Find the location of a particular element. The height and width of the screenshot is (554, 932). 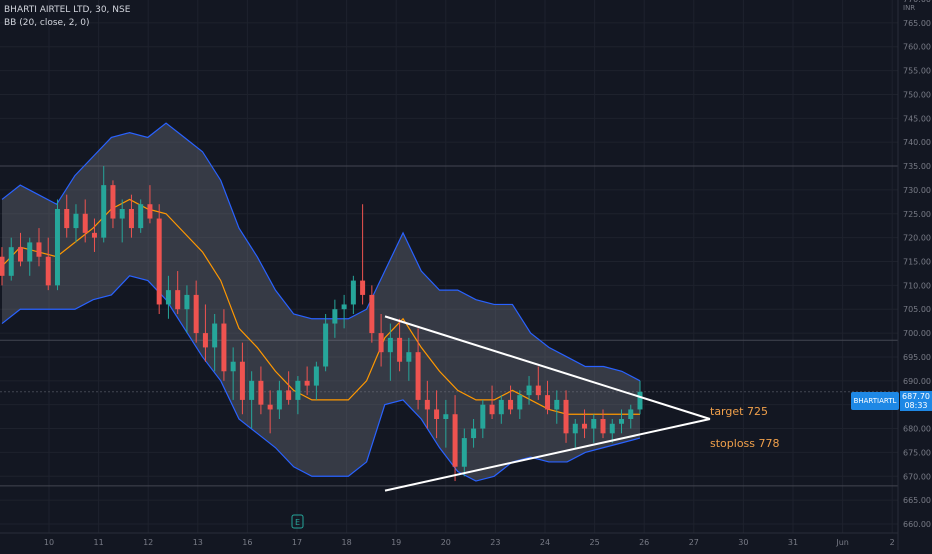

triangle-drawing is located at coordinates (547, 403).